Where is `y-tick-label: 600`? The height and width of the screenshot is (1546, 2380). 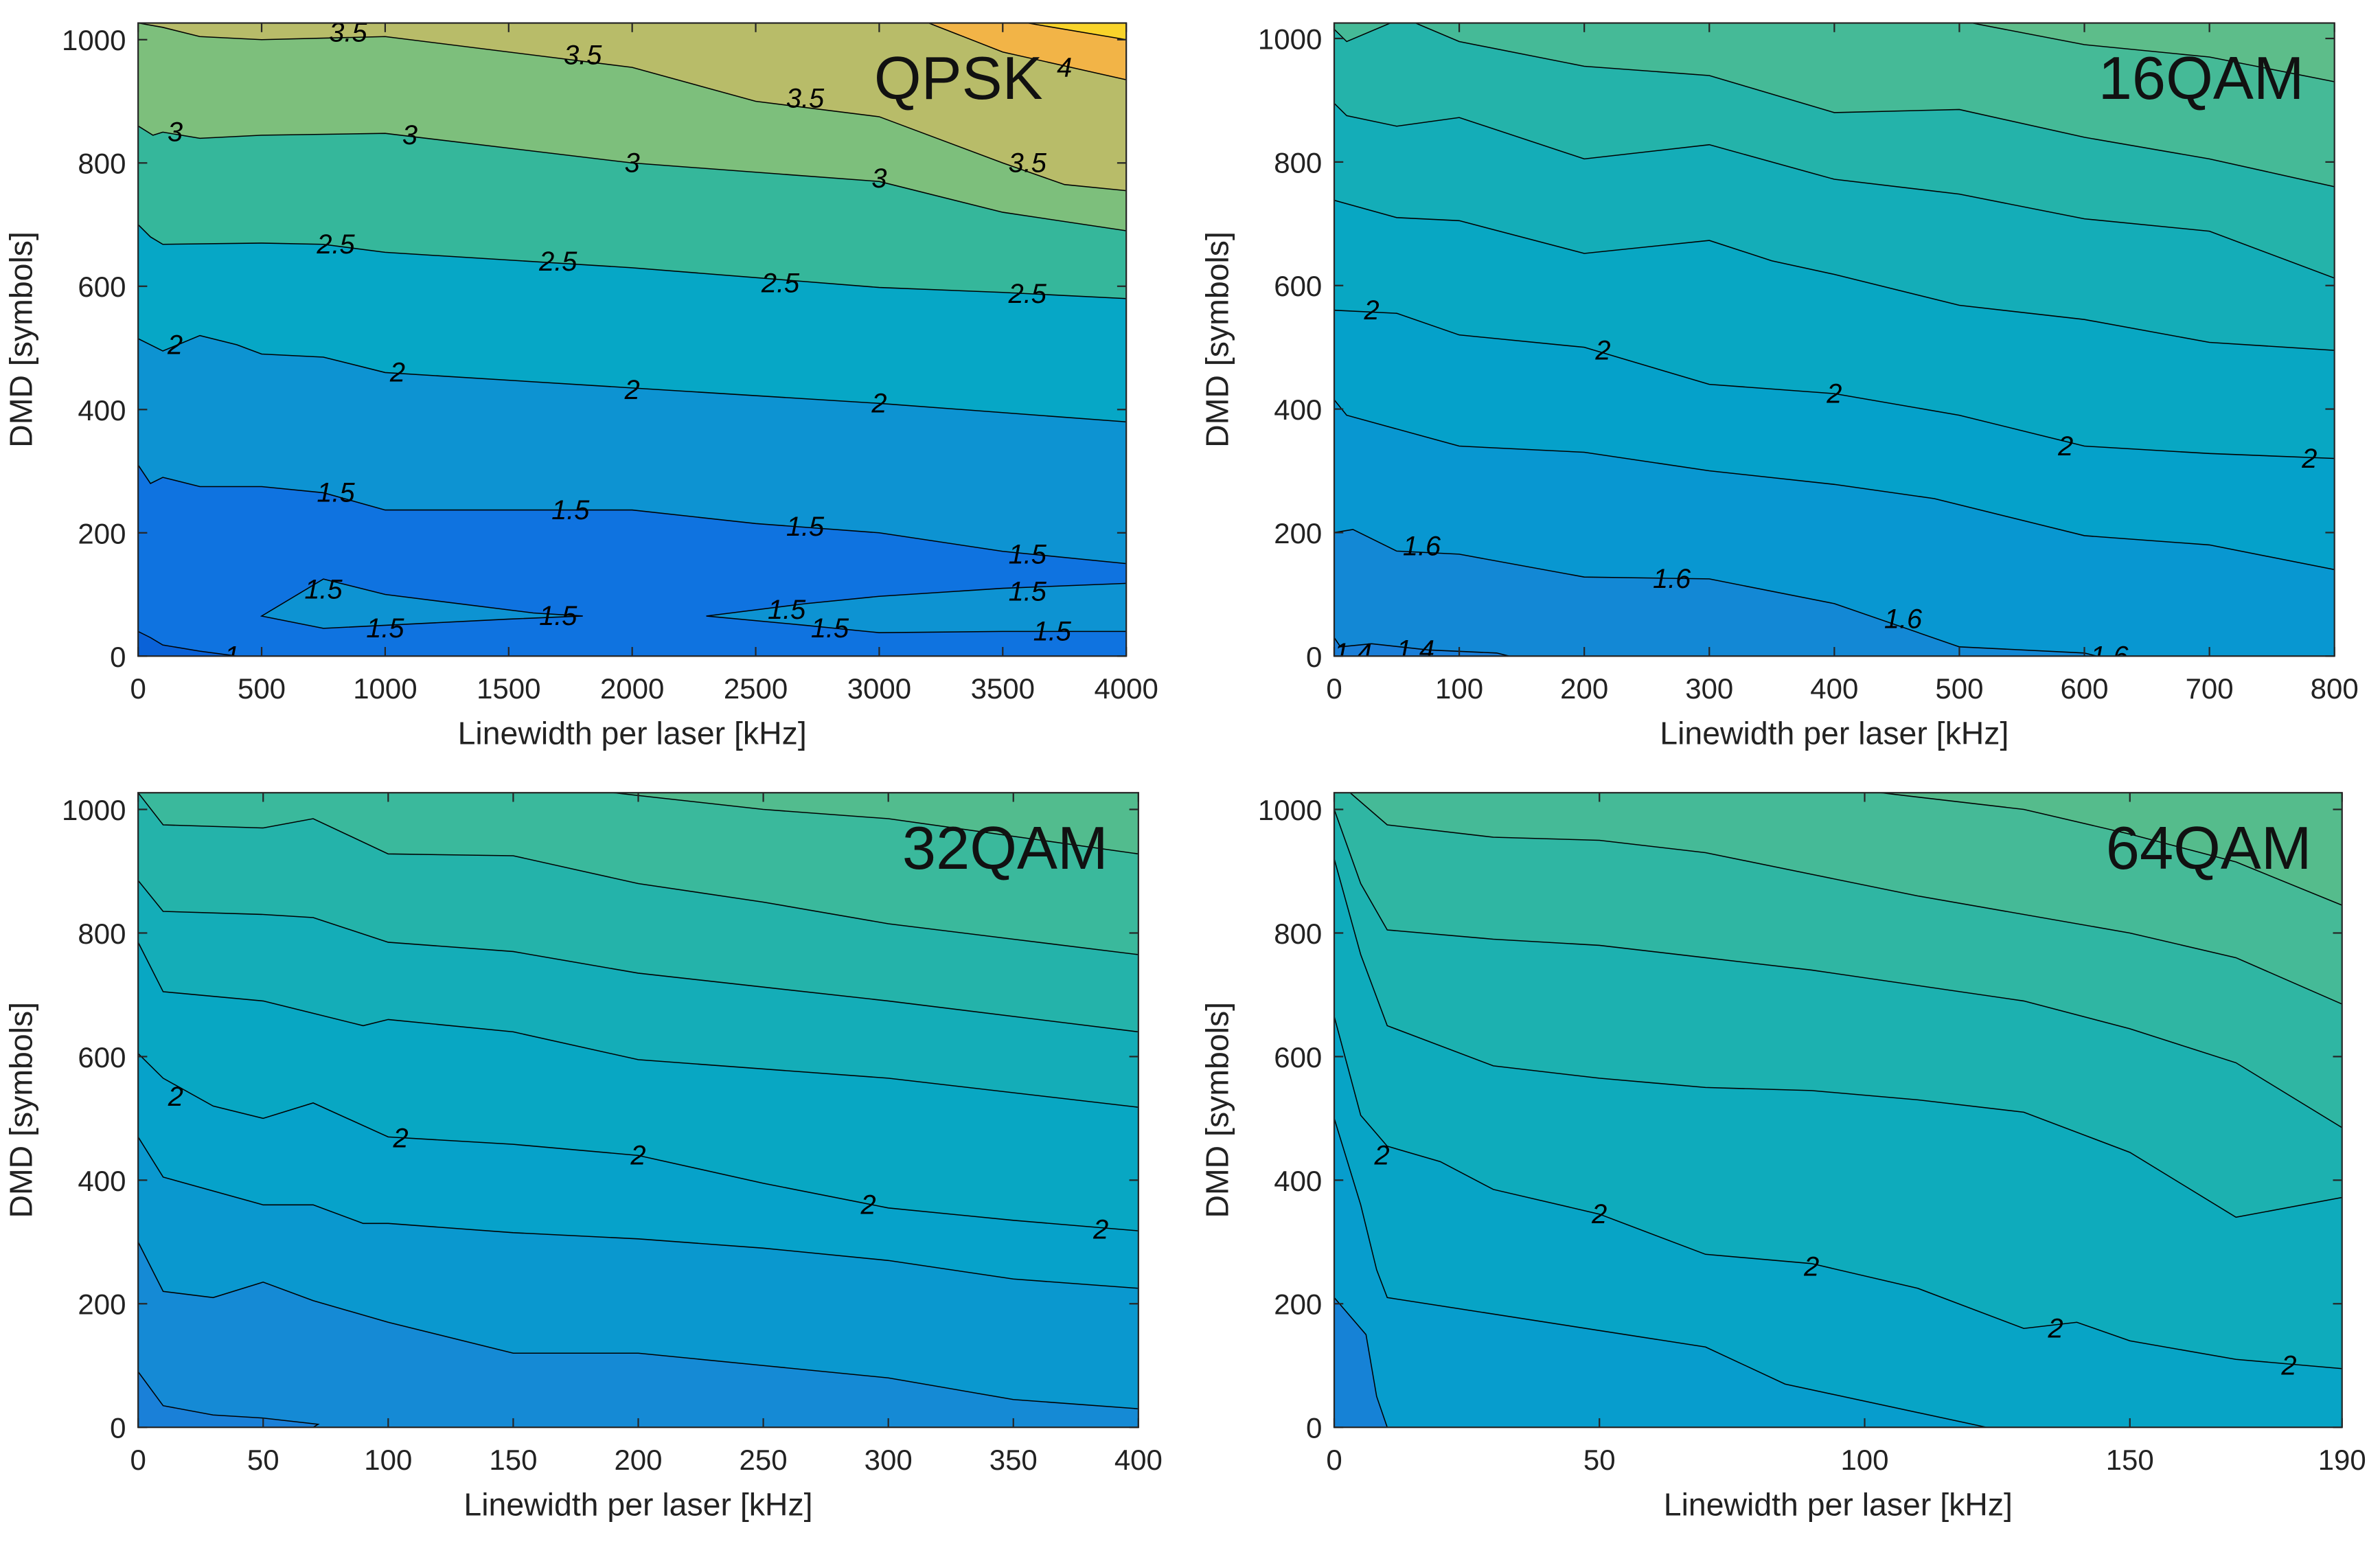 y-tick-label: 600 is located at coordinates (1298, 1057).